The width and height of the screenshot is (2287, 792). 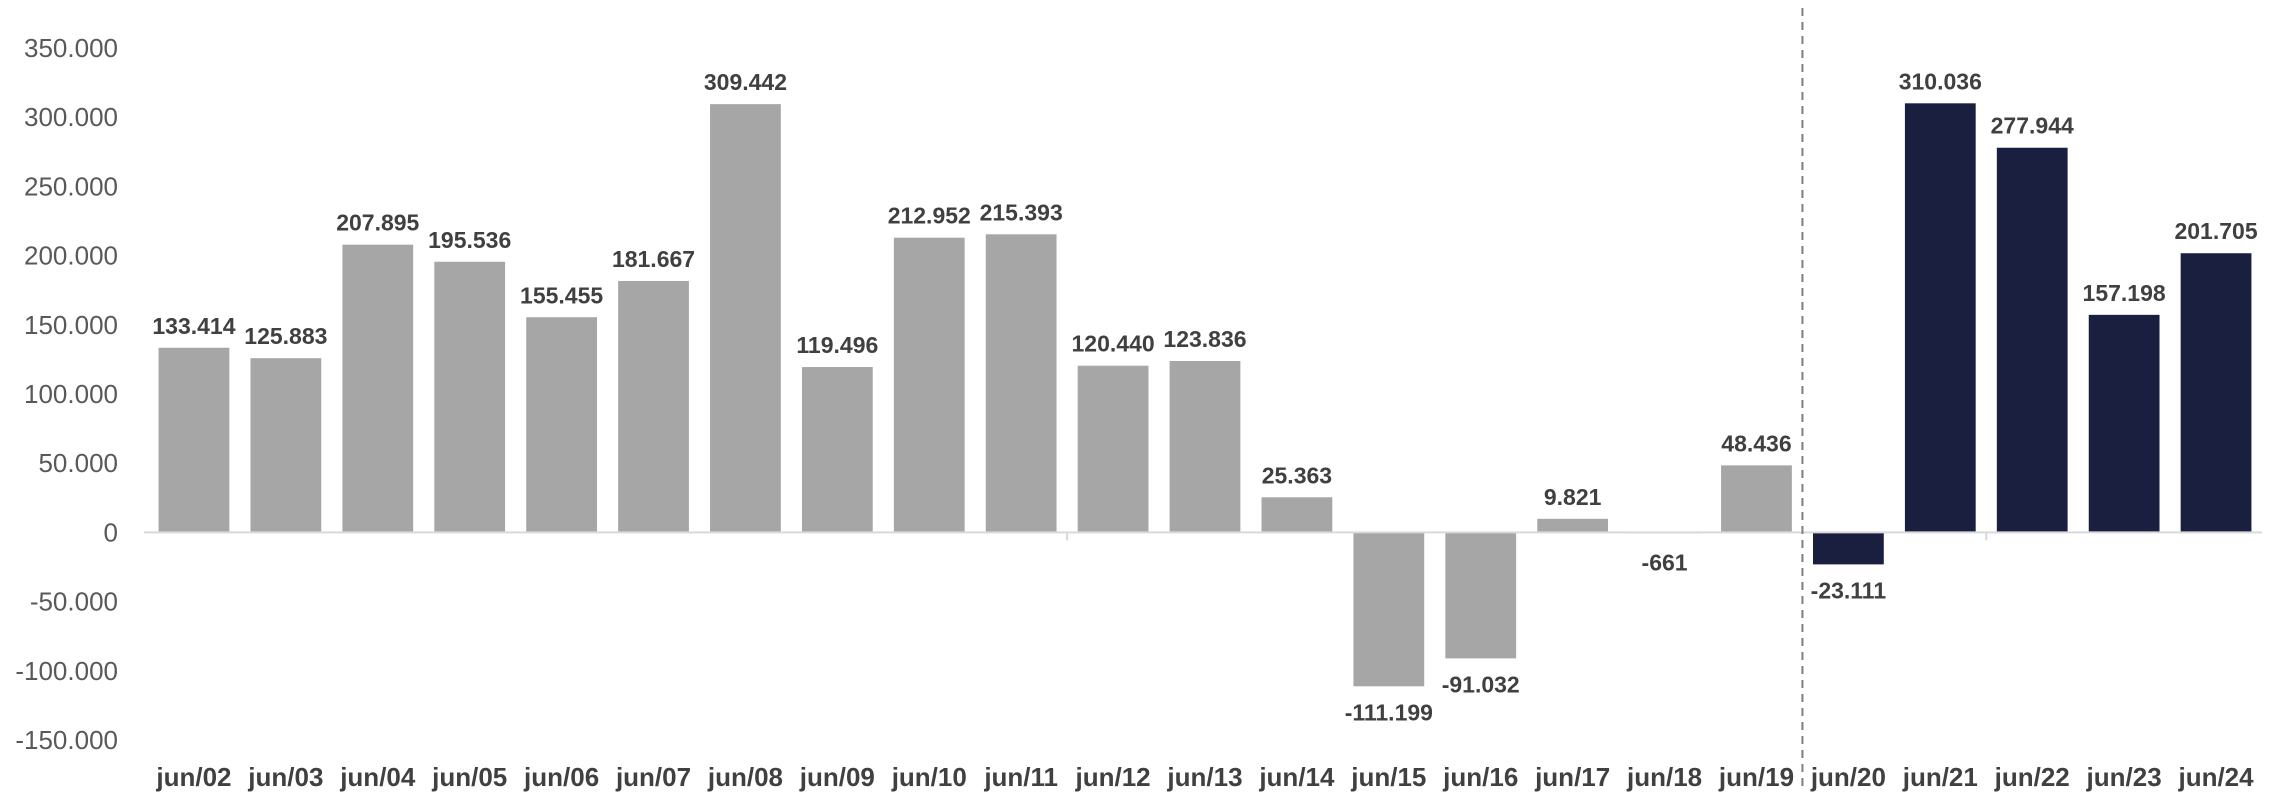 What do you see at coordinates (745, 777) in the screenshot?
I see `x-tick-label: jun/08` at bounding box center [745, 777].